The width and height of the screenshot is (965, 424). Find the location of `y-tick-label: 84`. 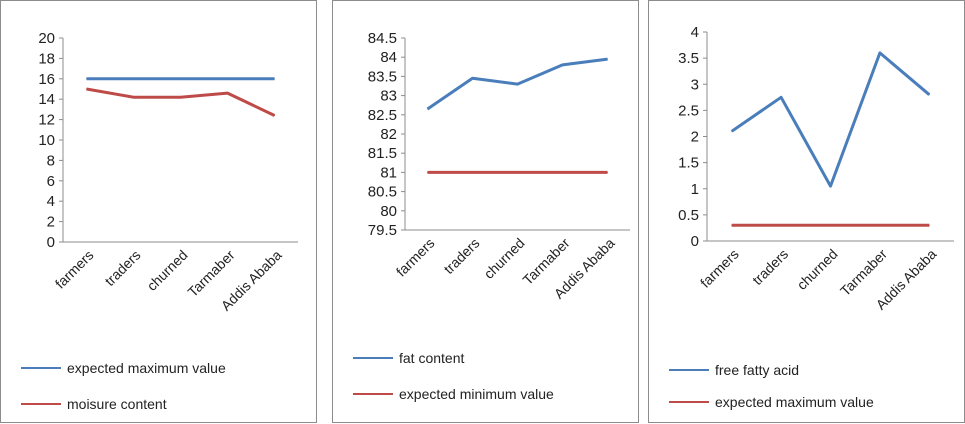

y-tick-label: 84 is located at coordinates (388, 57).